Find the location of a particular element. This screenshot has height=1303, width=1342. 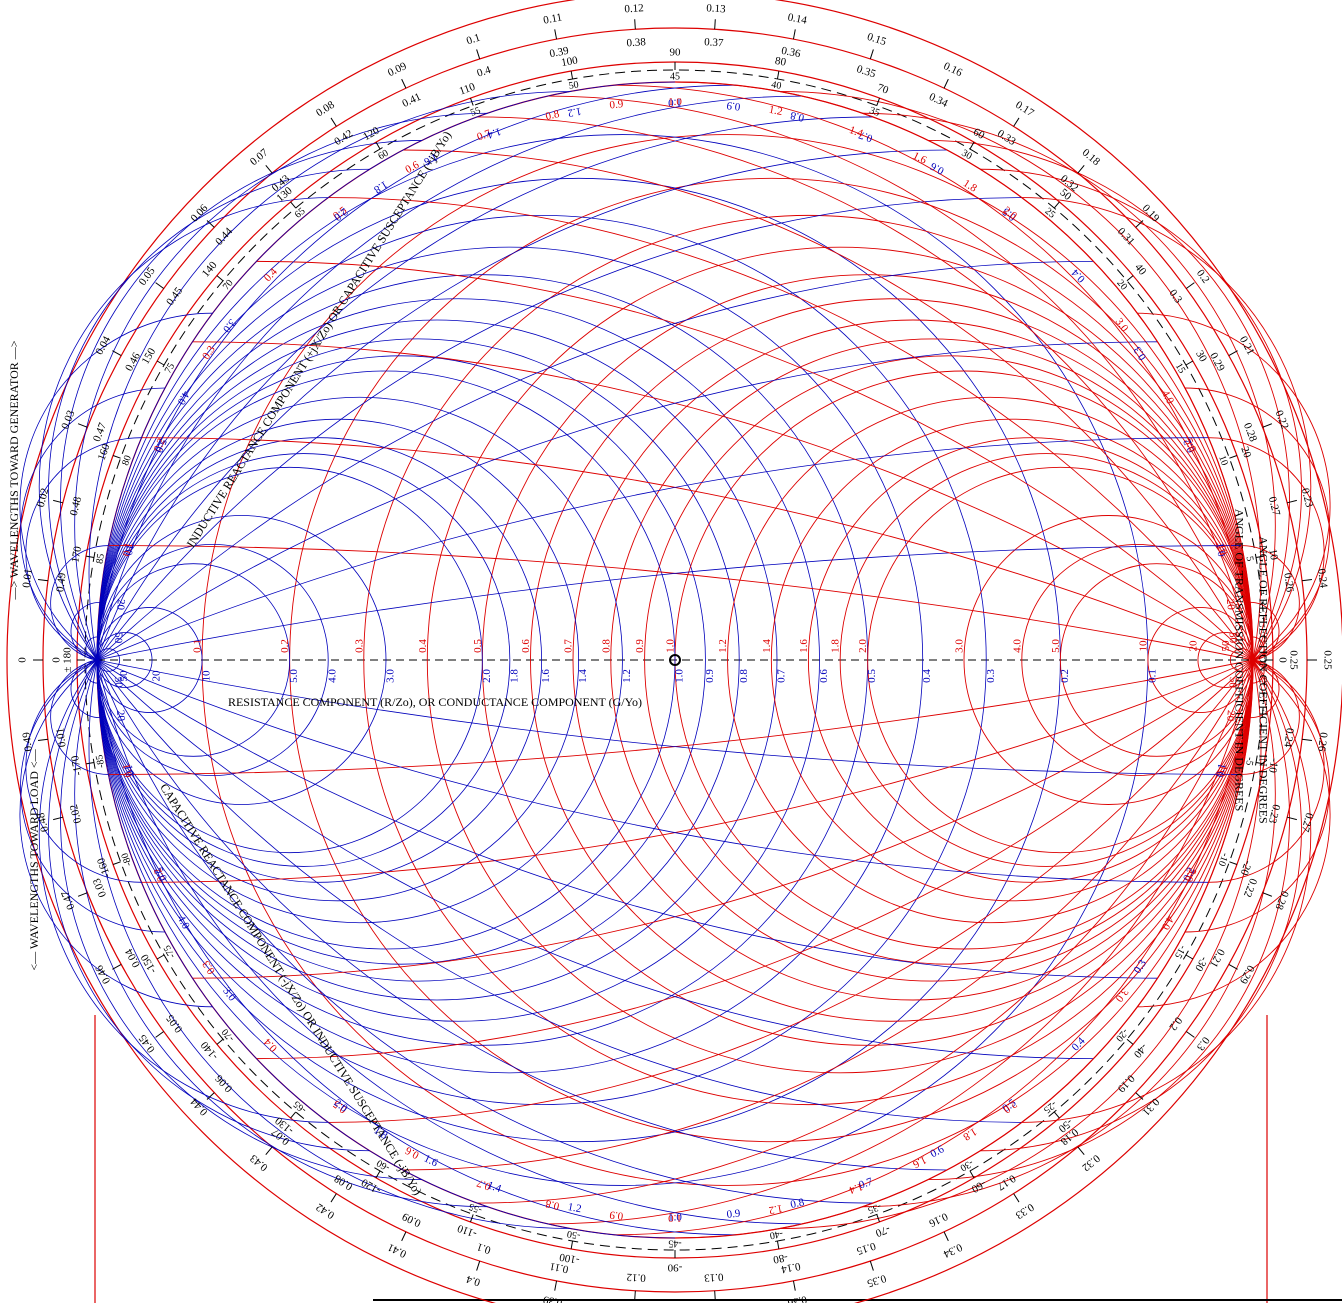

generator-wavelength-label: 0.42 is located at coordinates (325, 1211).